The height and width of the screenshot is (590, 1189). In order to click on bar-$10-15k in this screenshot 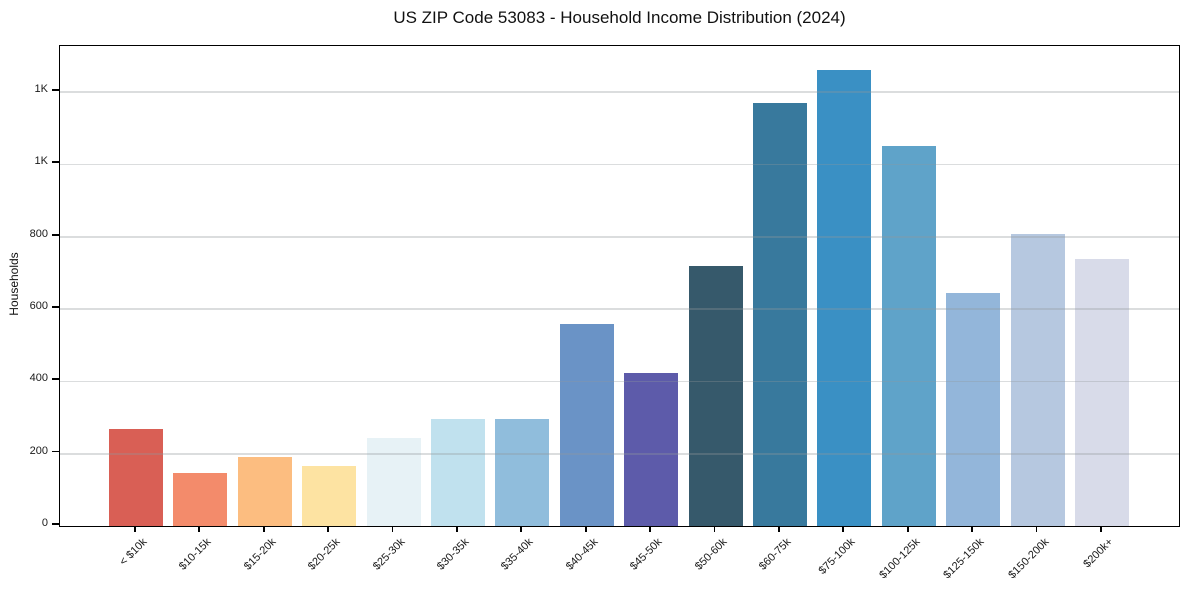, I will do `click(200, 499)`.